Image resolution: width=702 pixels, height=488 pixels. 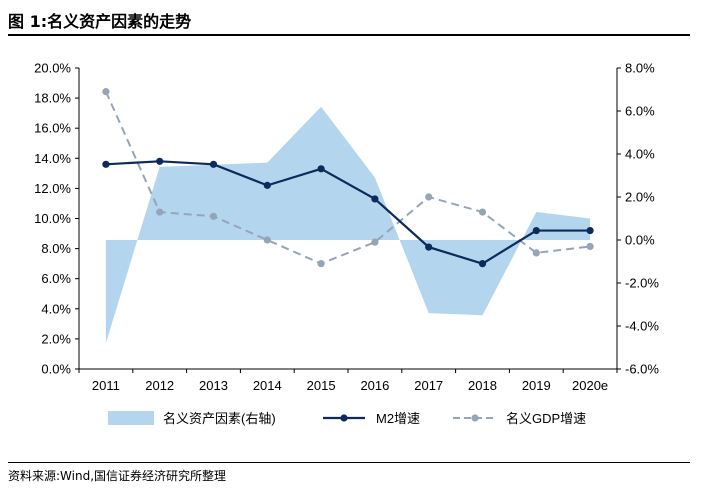 I want to click on x-tick-label: 2011, so click(x=106, y=385).